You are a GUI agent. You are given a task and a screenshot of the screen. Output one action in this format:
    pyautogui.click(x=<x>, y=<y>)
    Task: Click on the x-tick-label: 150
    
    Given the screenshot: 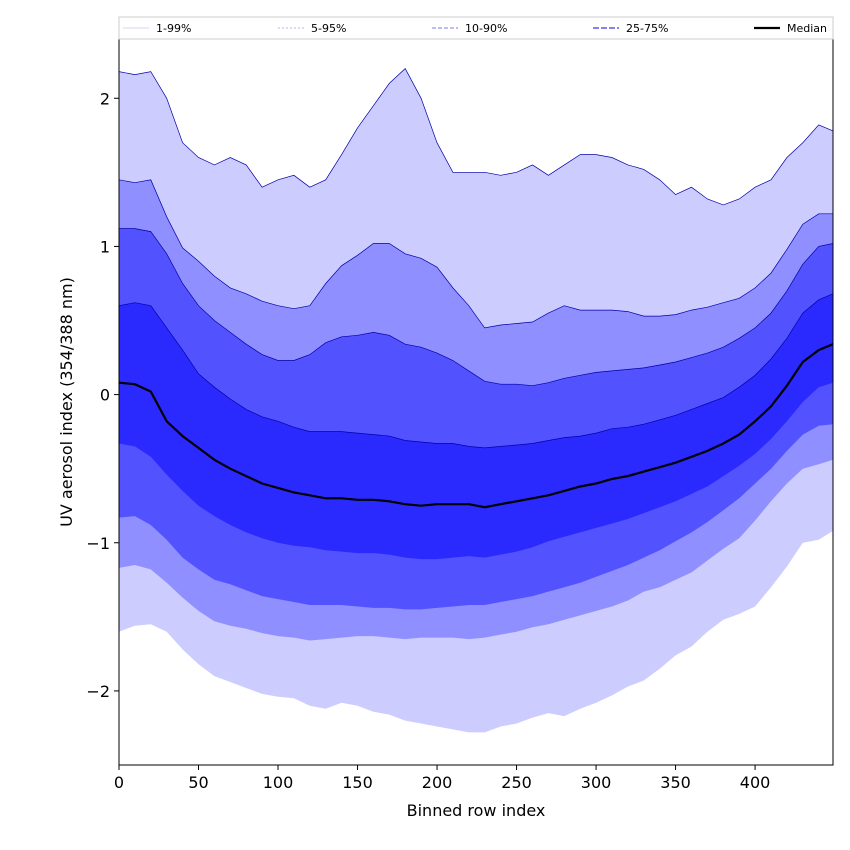 What is the action you would take?
    pyautogui.click(x=357, y=782)
    